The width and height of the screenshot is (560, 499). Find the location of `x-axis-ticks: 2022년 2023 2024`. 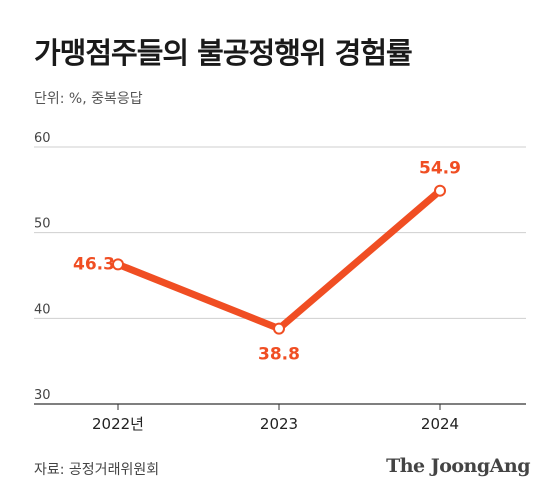

x-axis-ticks: 2022년 2023 2024 is located at coordinates (275, 418).